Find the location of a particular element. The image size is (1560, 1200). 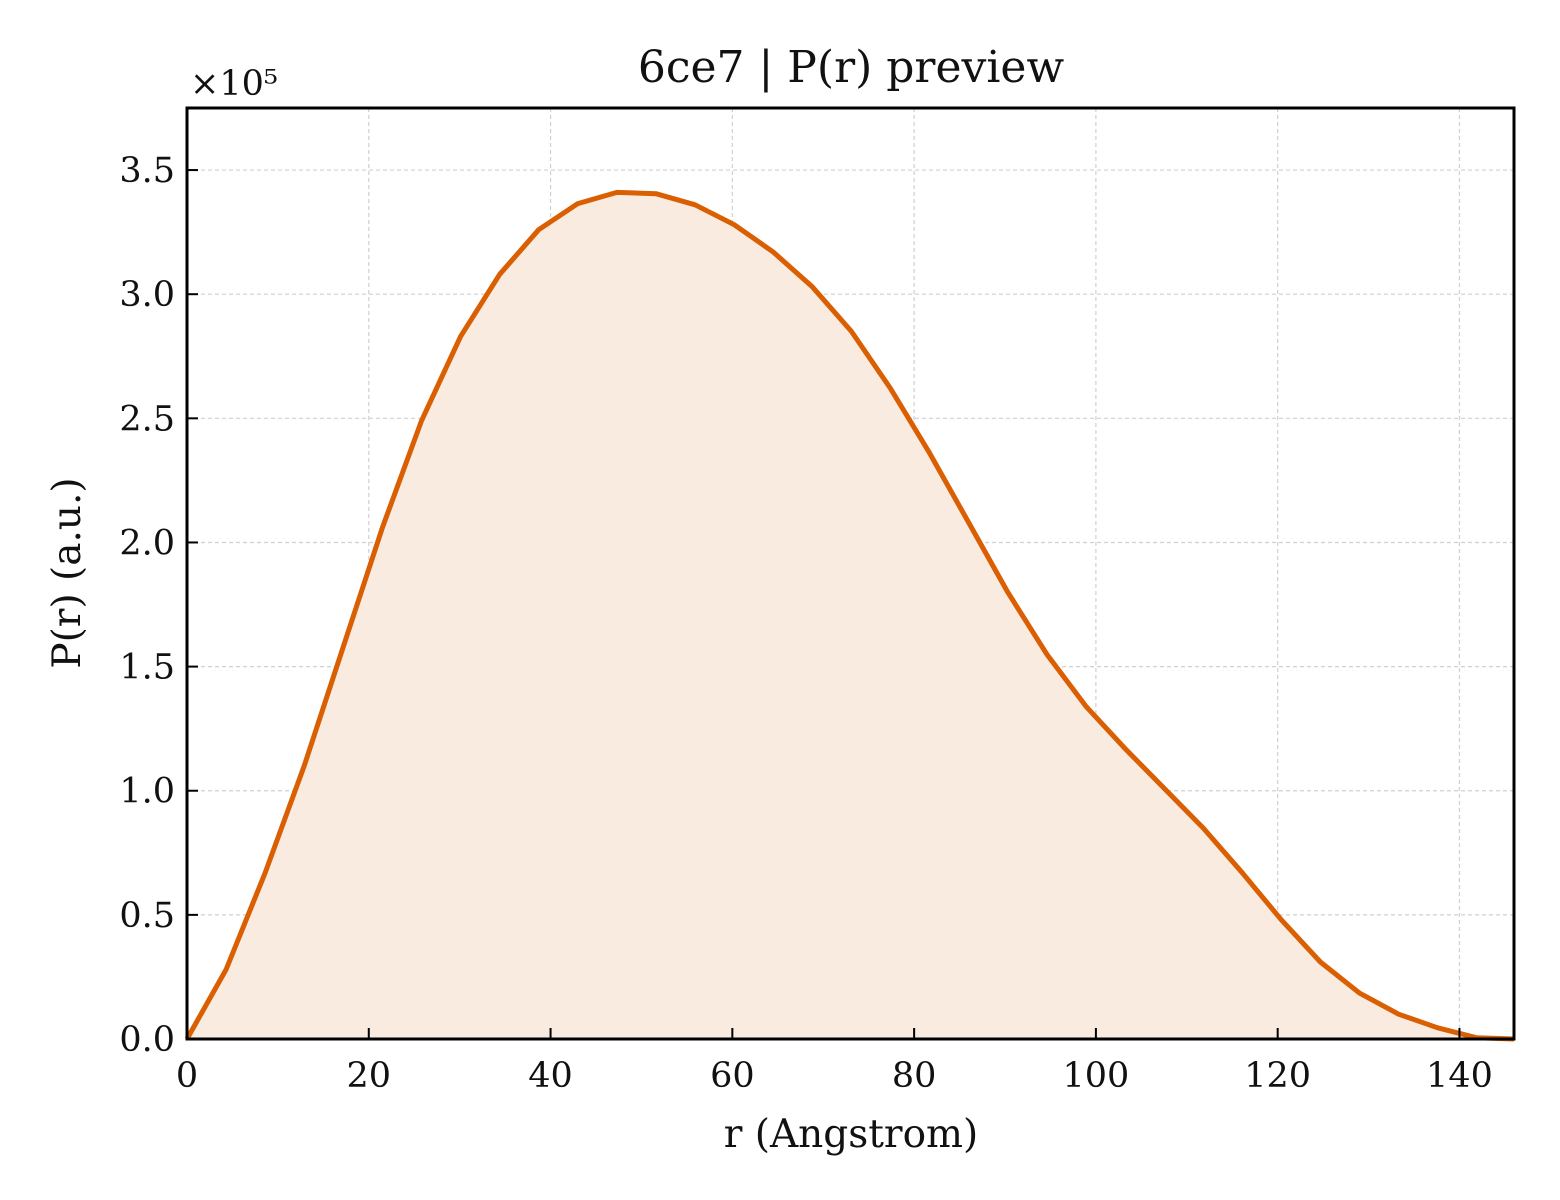

x-axis-label: r (Angstrom) is located at coordinates (851, 1134).